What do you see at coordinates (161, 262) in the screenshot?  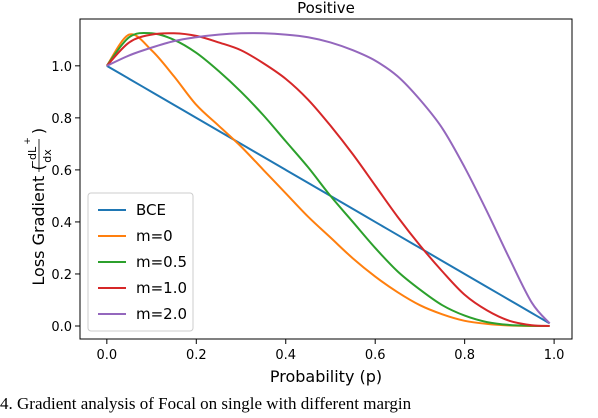 I see `legend-label: m=0.5` at bounding box center [161, 262].